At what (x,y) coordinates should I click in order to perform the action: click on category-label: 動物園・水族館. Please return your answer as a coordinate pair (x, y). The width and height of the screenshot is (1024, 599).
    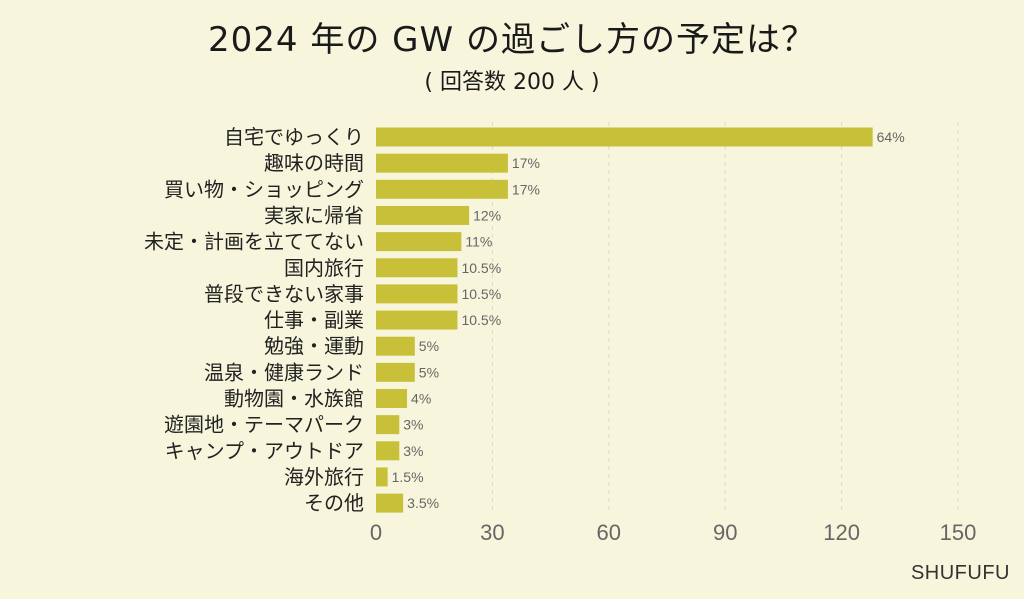
    Looking at the image, I should click on (294, 399).